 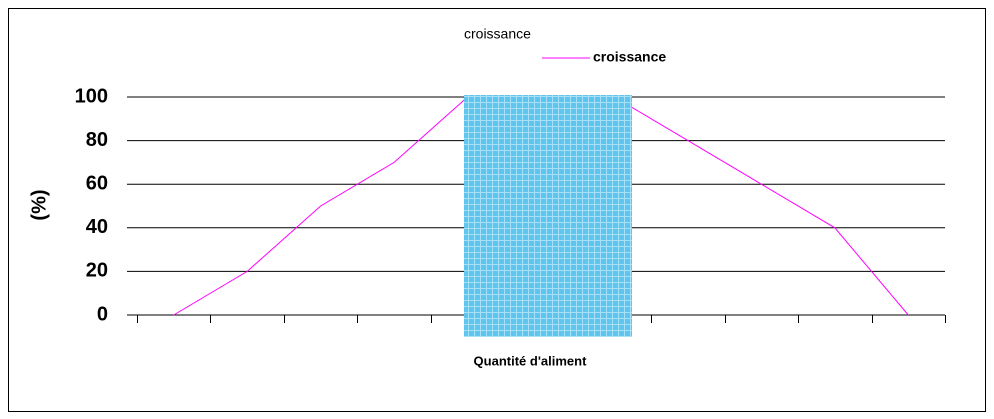 I want to click on y-tick-label: 60, so click(x=97, y=183).